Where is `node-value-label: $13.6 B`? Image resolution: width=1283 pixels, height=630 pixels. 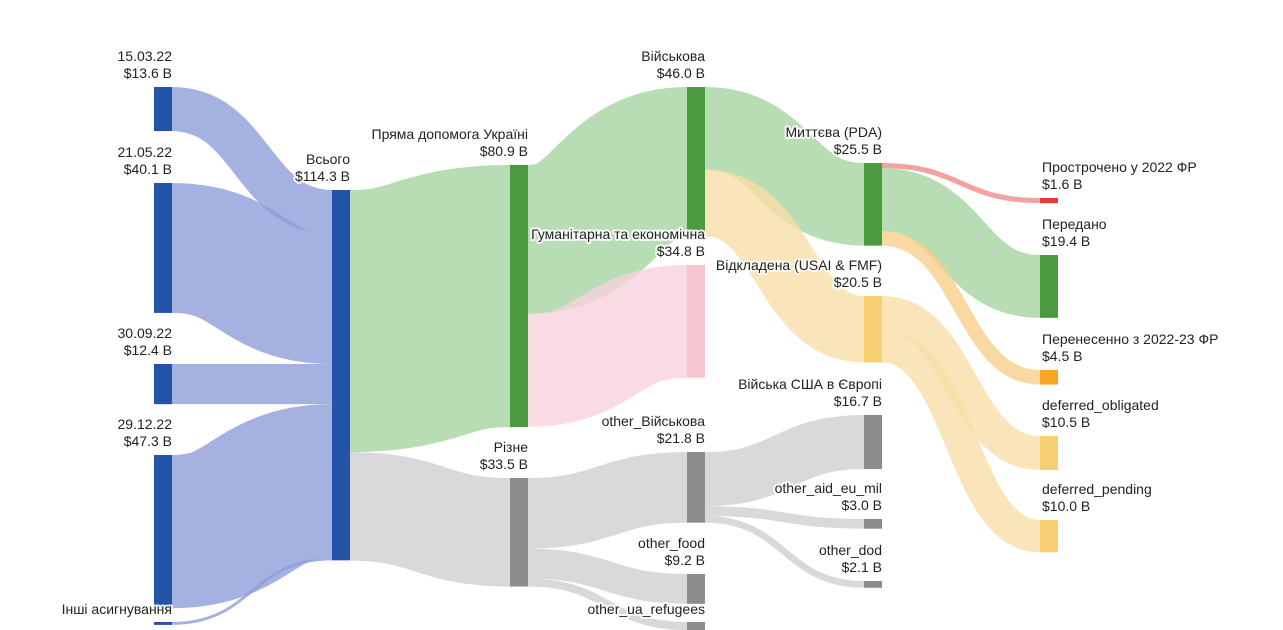 node-value-label: $13.6 B is located at coordinates (148, 73).